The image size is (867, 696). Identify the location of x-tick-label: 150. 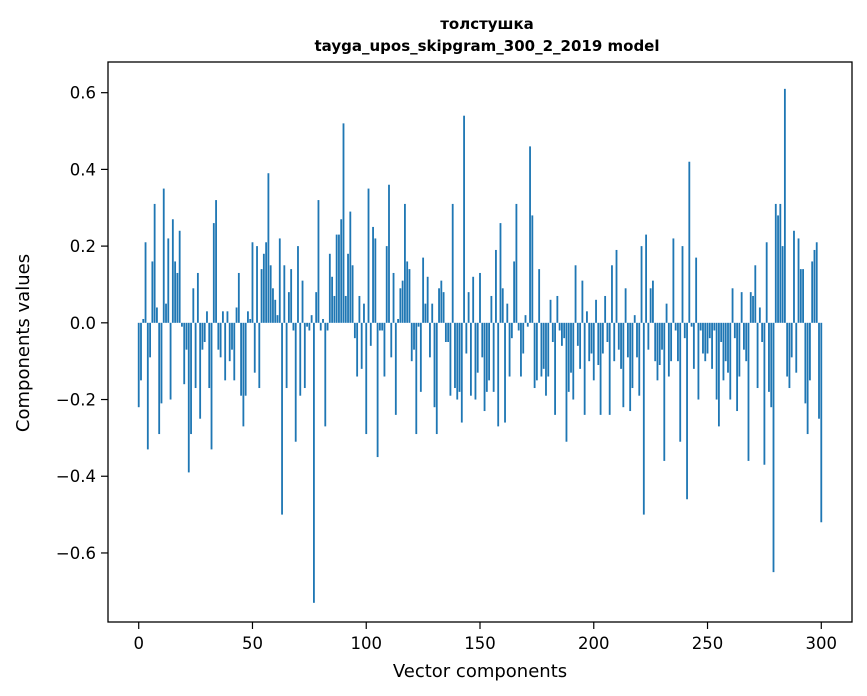
(480, 643).